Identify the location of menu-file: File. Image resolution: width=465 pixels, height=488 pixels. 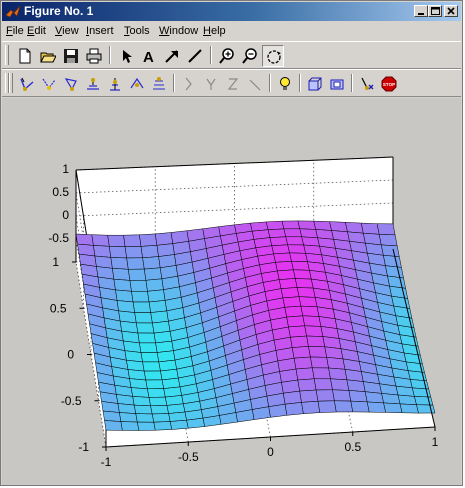
(15, 31).